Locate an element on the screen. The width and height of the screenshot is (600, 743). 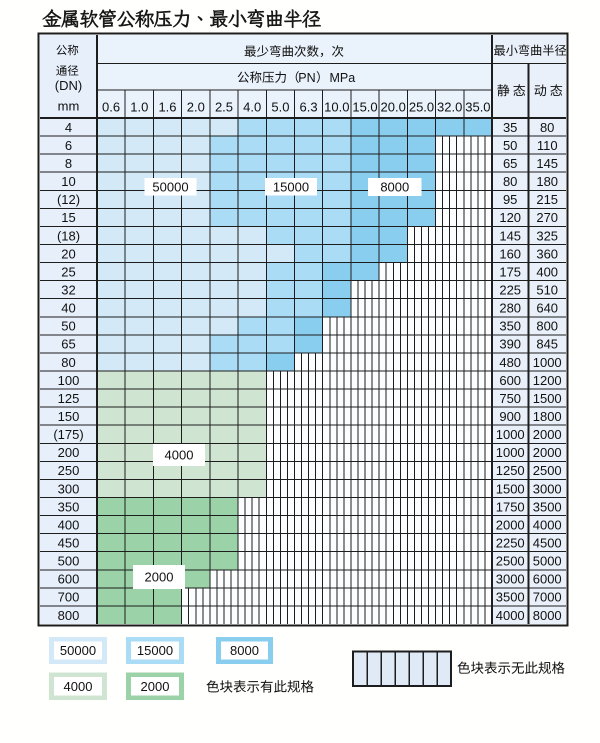
svg-text: 25.0 is located at coordinates (421, 106).